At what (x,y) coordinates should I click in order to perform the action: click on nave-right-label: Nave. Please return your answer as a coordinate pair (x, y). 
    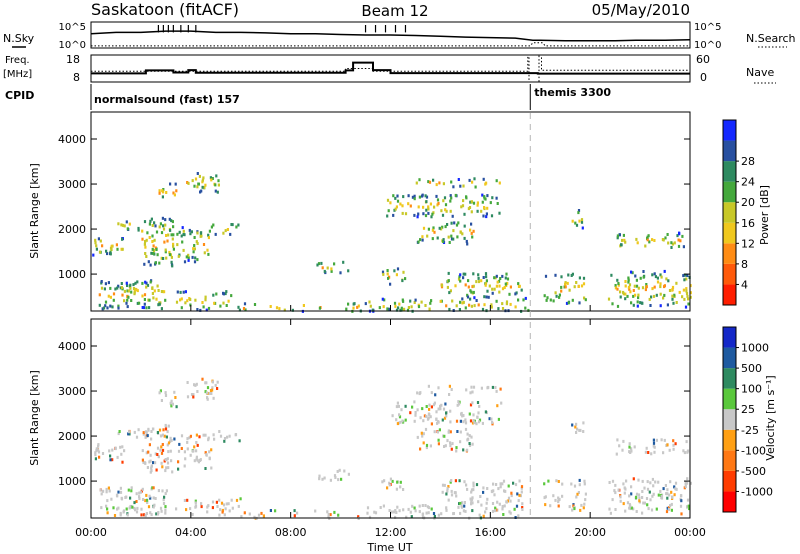
    Looking at the image, I should click on (760, 72).